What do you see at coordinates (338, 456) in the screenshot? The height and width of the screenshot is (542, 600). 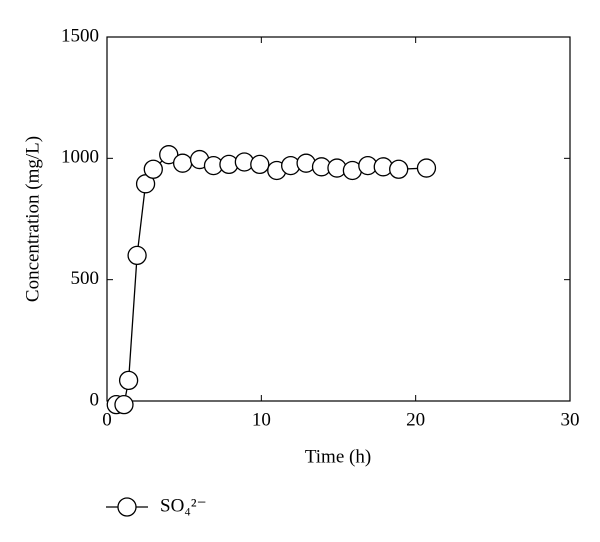 I see `x-axis-label: Time (h)` at bounding box center [338, 456].